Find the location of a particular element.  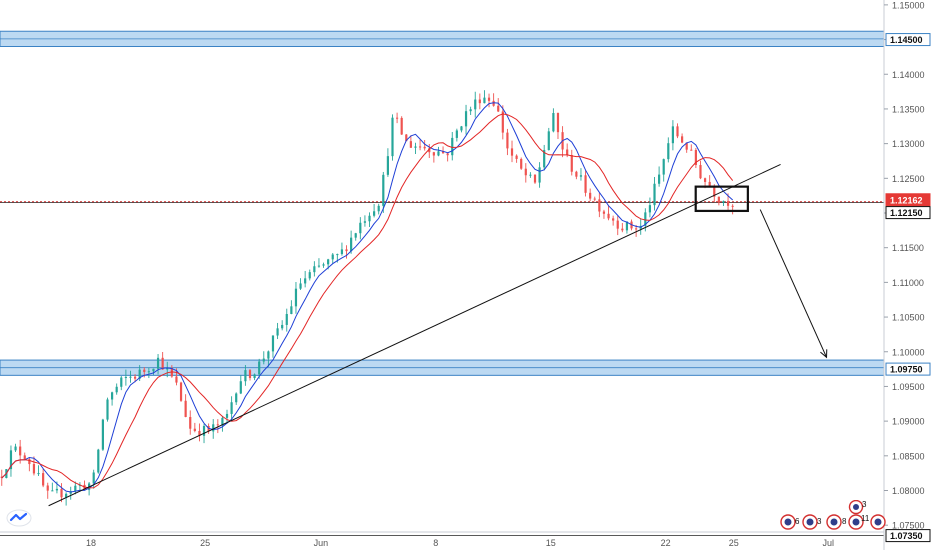

event-flag-icon: 8 is located at coordinates (836, 522).